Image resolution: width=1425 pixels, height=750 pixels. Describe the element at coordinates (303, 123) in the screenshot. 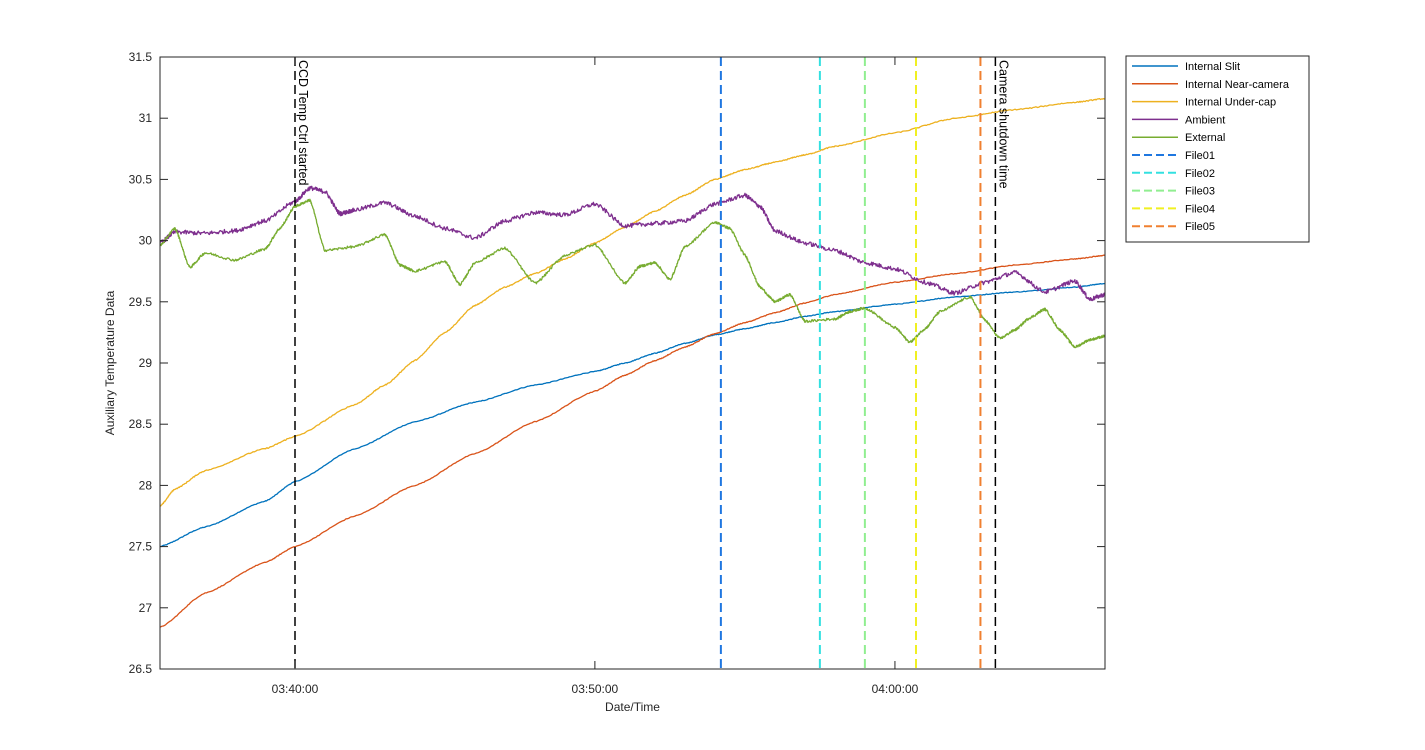

I see `marker-label-ccd-temp-ctrl-started: CCD Temp Ctrl started` at that location.